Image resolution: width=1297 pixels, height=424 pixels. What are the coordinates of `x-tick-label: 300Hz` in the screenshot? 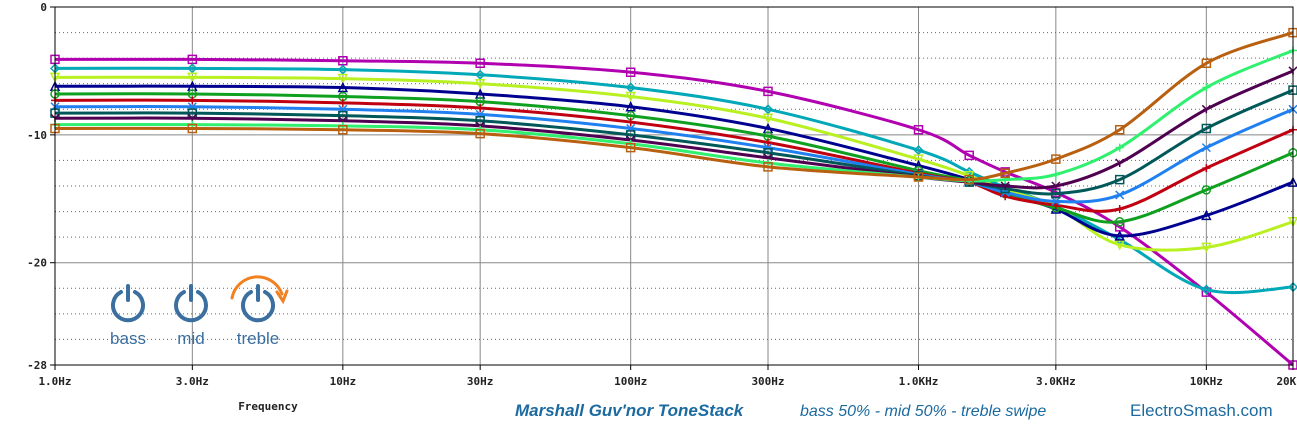 It's located at (767, 381).